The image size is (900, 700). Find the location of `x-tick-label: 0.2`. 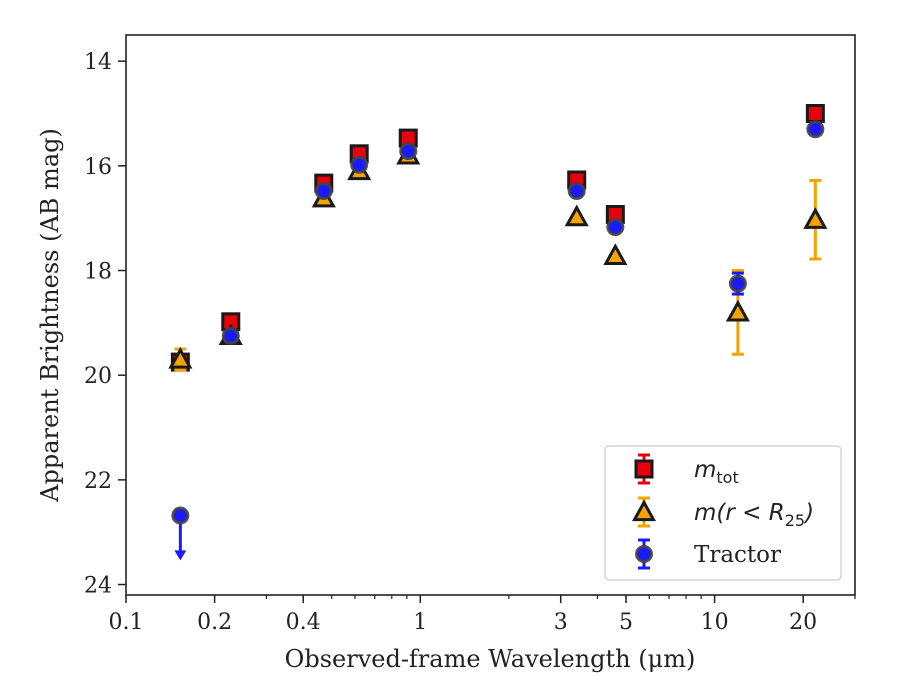

x-tick-label: 0.2 is located at coordinates (214, 622).